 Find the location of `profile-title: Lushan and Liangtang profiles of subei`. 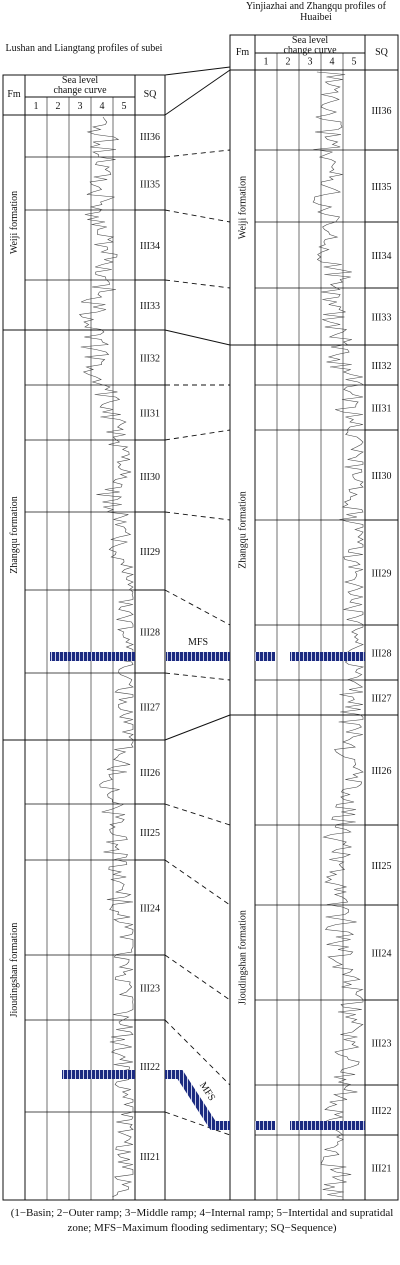

profile-title: Lushan and Liangtang profiles of subei is located at coordinates (84, 48).